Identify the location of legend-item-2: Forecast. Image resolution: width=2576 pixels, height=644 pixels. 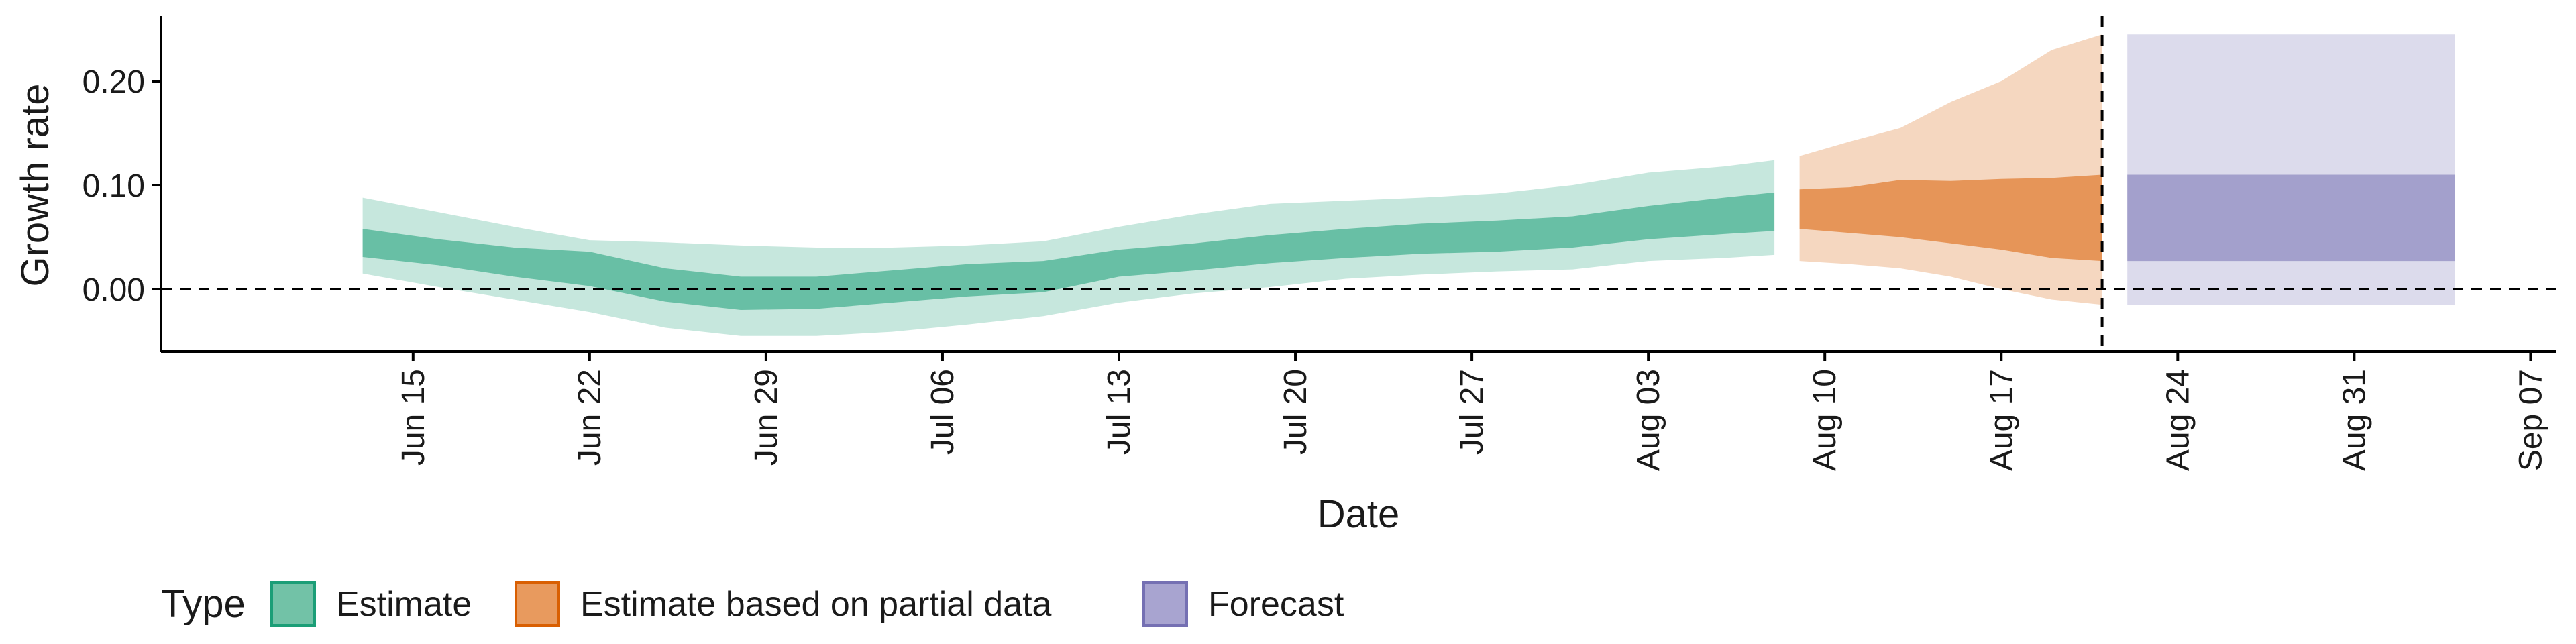
(1243, 604).